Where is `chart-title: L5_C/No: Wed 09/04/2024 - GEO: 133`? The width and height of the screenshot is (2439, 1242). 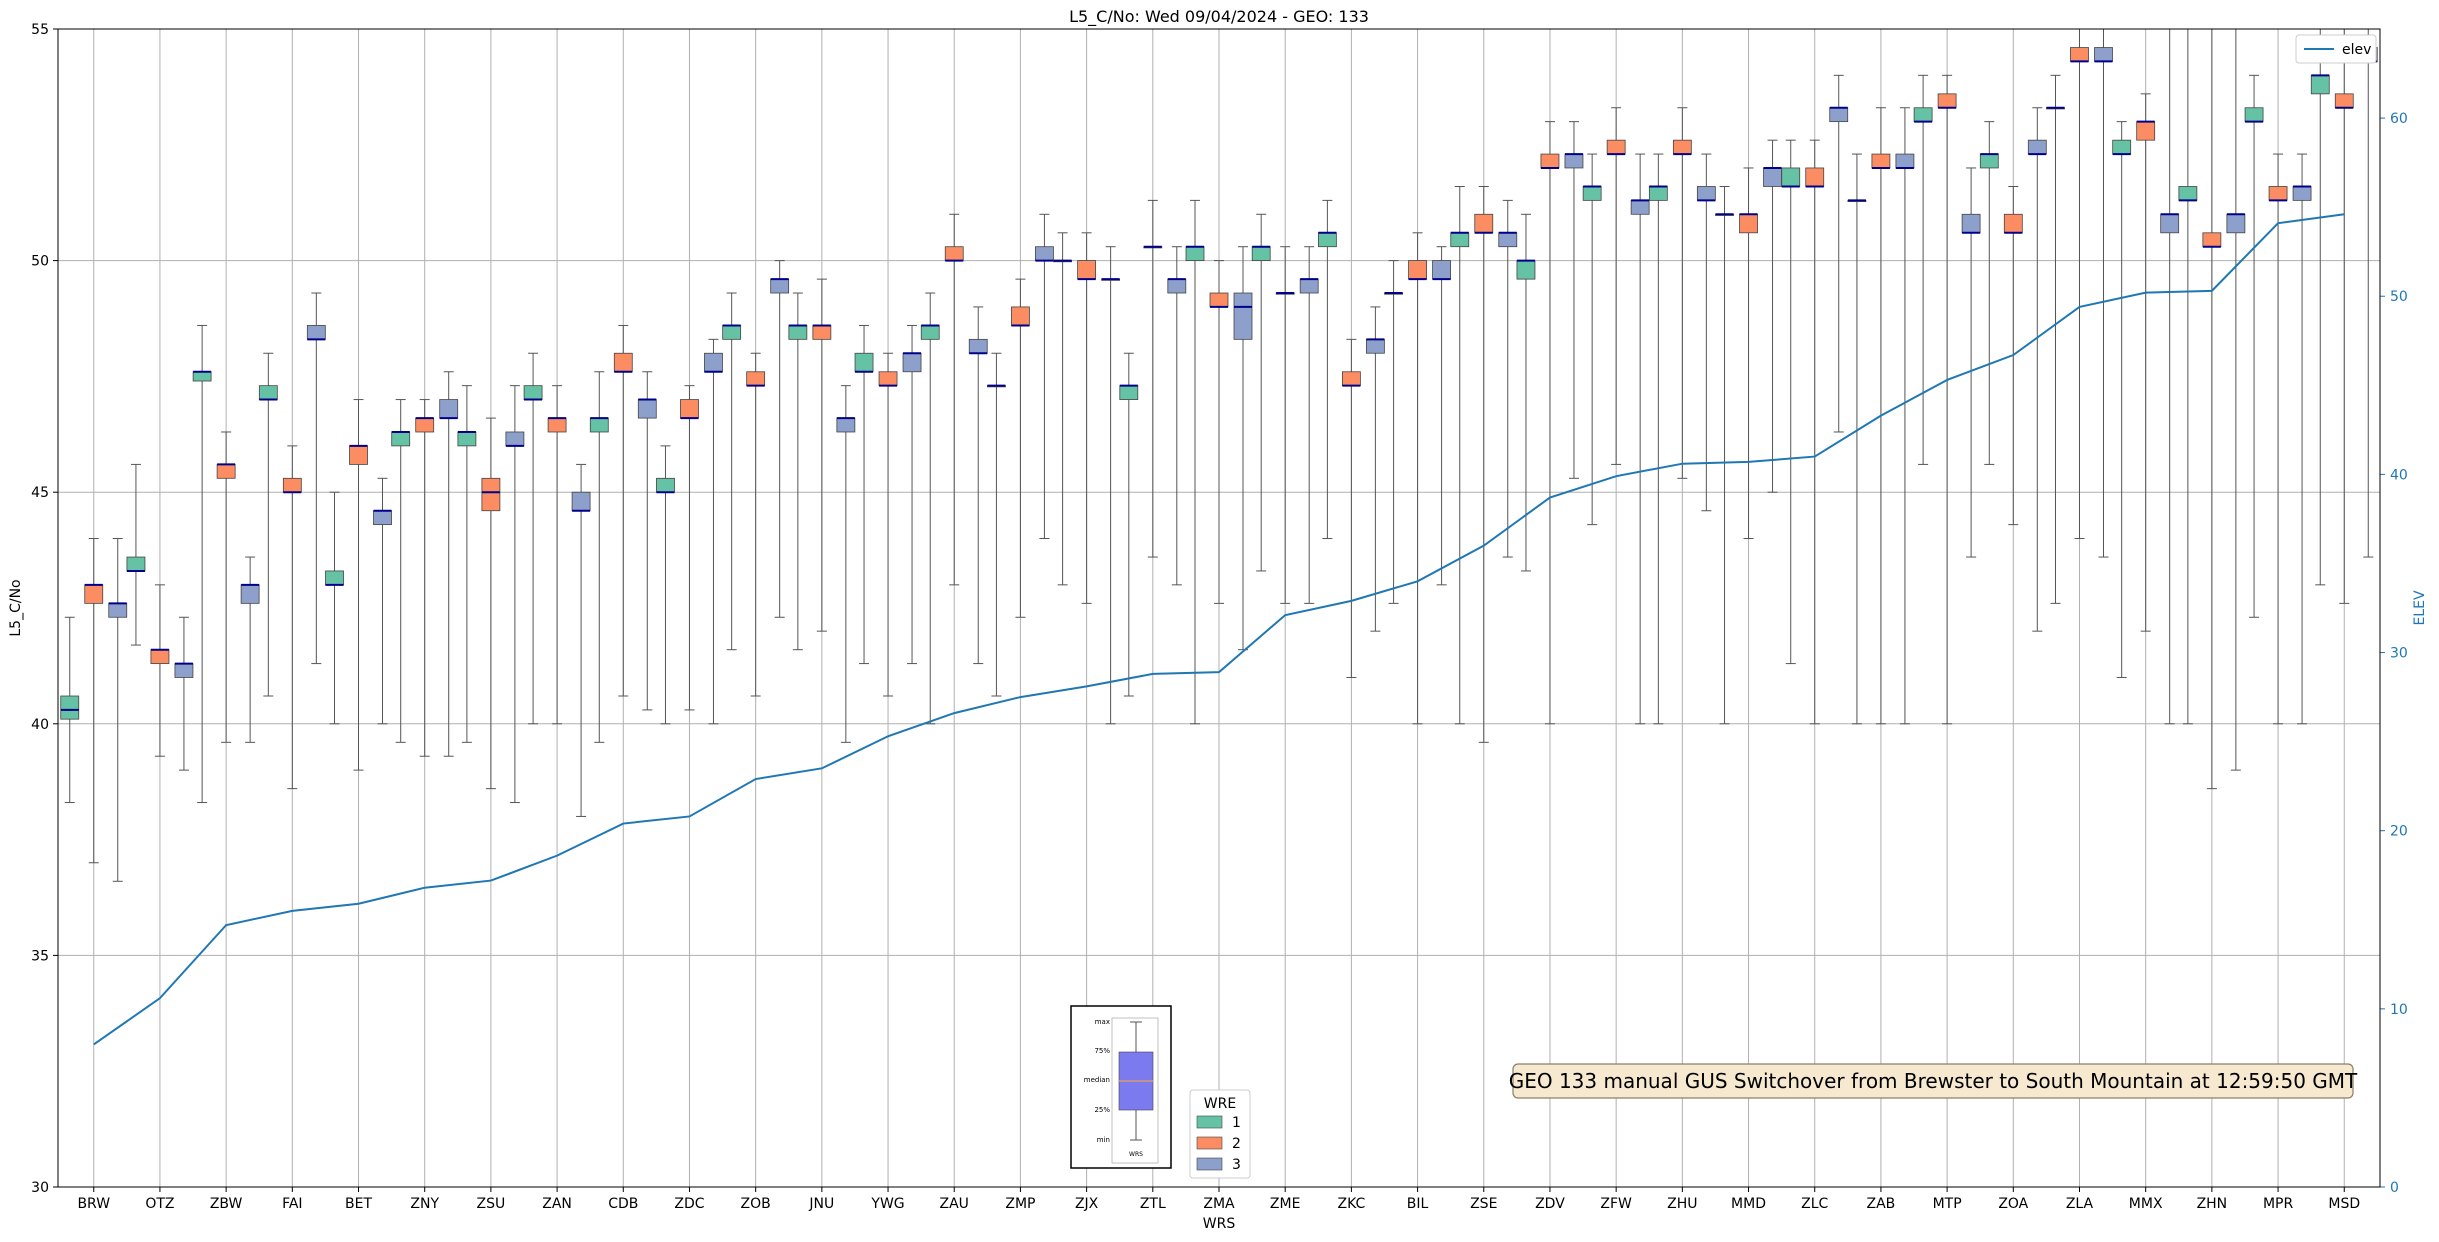 chart-title: L5_C/No: Wed 09/04/2024 - GEO: 133 is located at coordinates (1219, 17).